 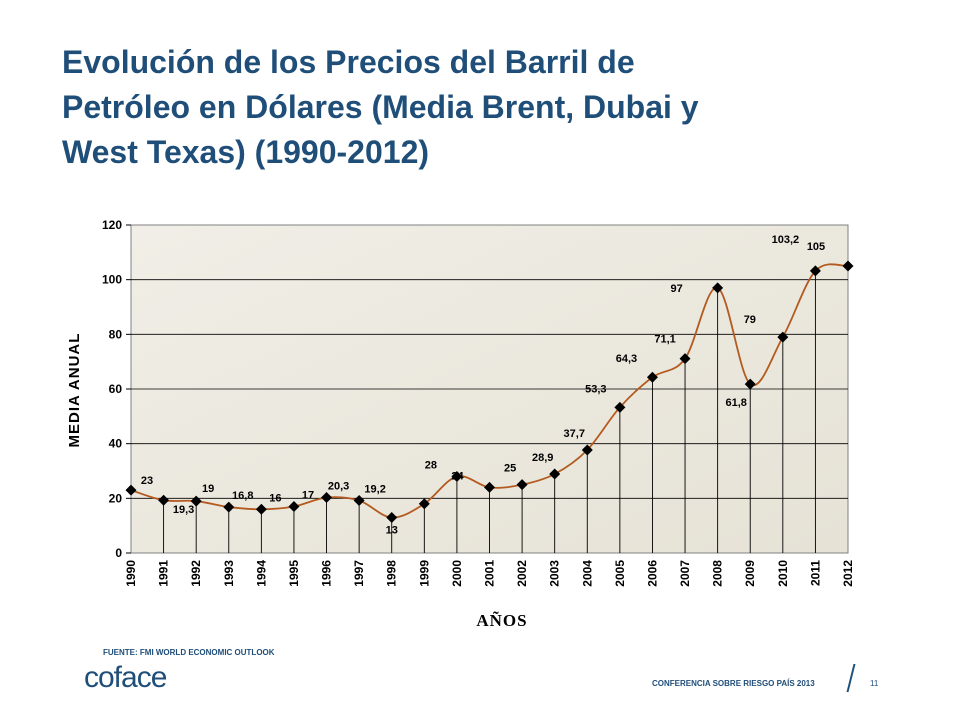 I want to click on coface-logo: coface, so click(x=125, y=677).